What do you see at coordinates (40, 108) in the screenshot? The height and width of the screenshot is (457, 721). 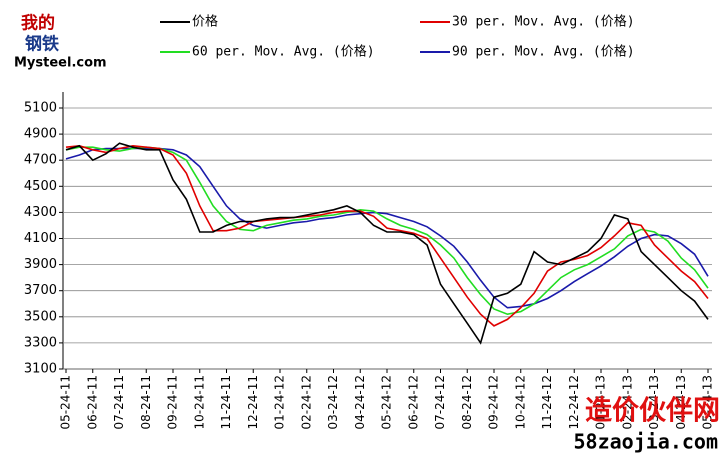 I see `y-tick-label: 5100` at bounding box center [40, 108].